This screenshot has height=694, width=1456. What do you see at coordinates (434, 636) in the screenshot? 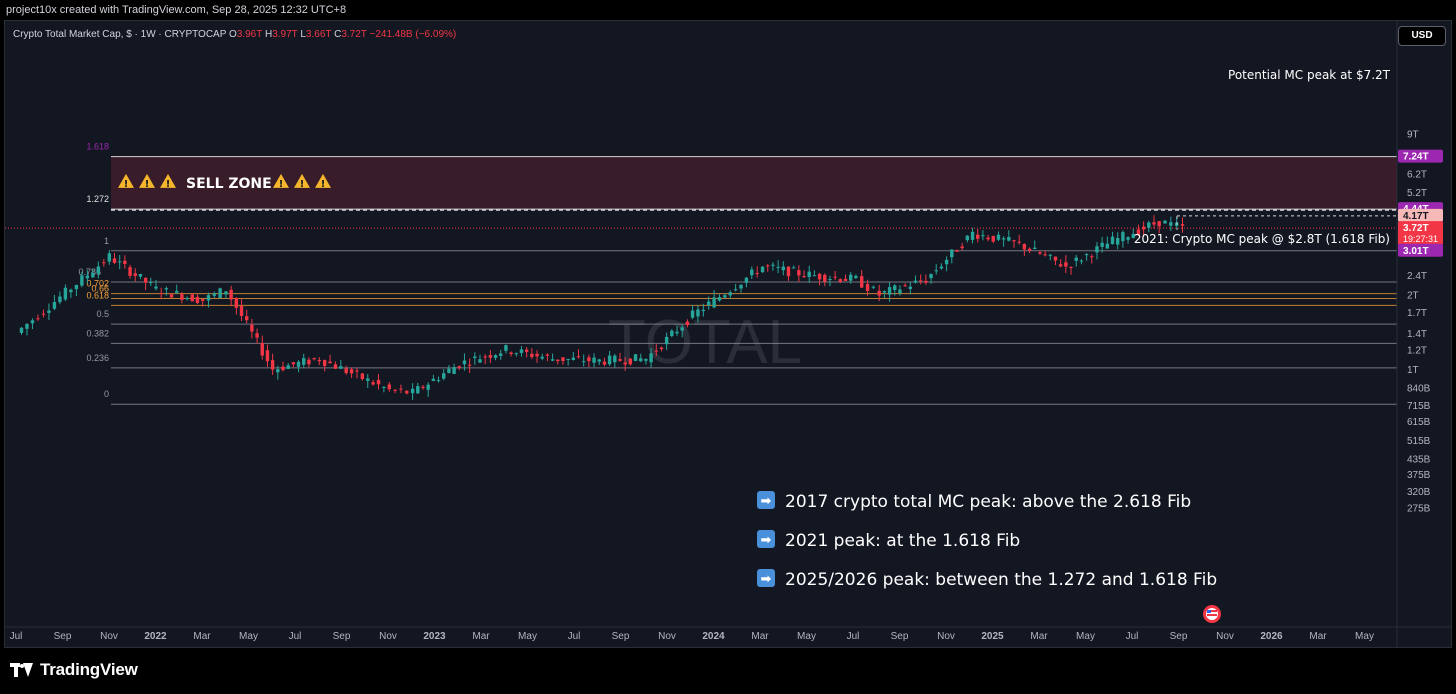
I see `time-axis-tick: 2023` at bounding box center [434, 636].